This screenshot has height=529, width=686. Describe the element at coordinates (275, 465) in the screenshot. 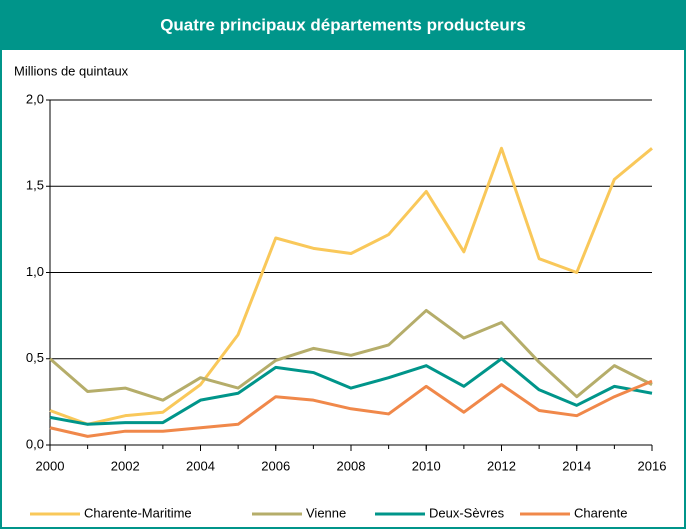

I see `x-tick-label: 2006` at that location.